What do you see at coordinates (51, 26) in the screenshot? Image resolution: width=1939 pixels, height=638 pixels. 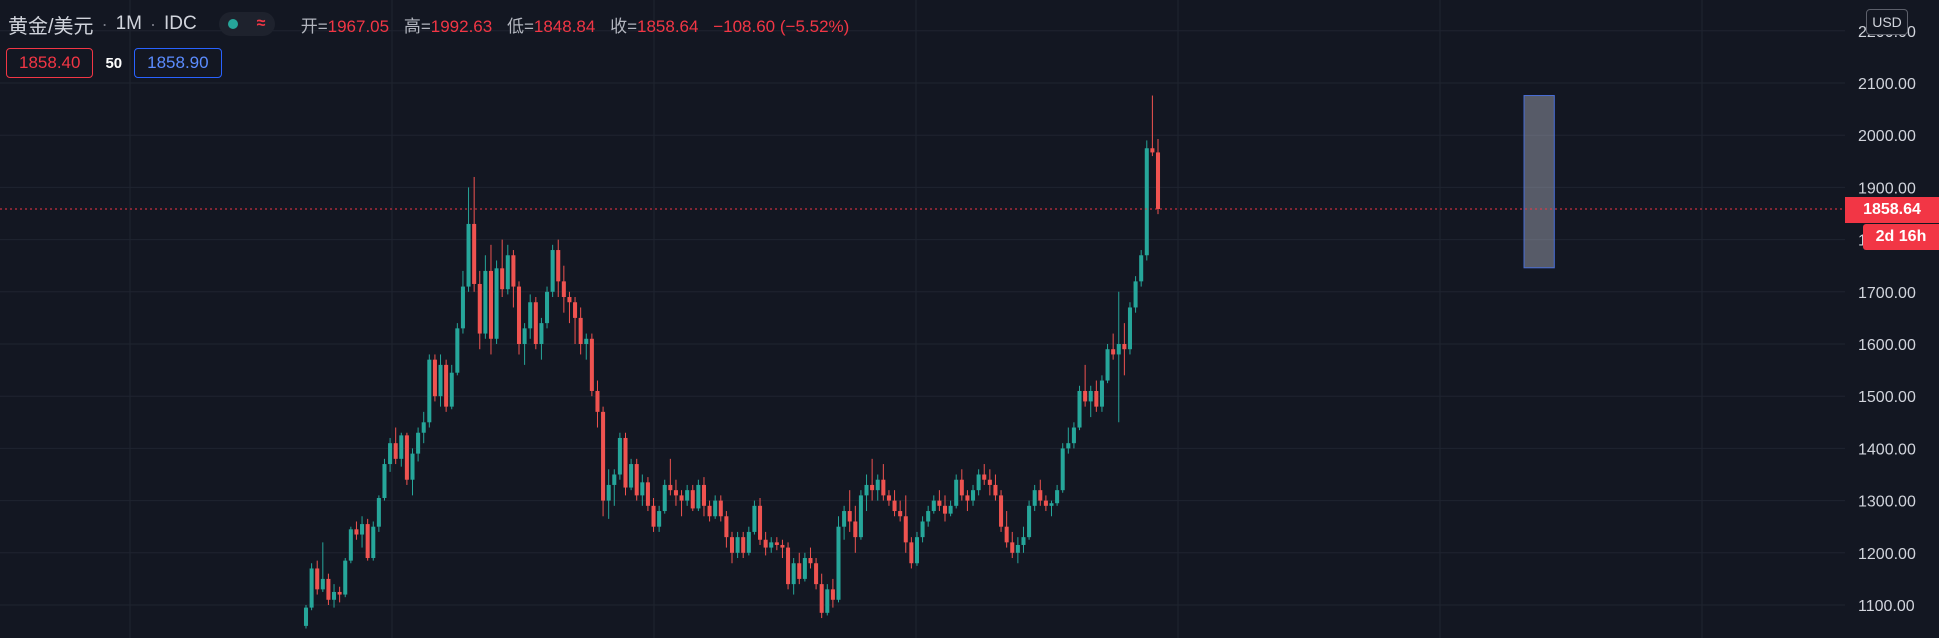 I see `symbol-title: 黄金/美元` at bounding box center [51, 26].